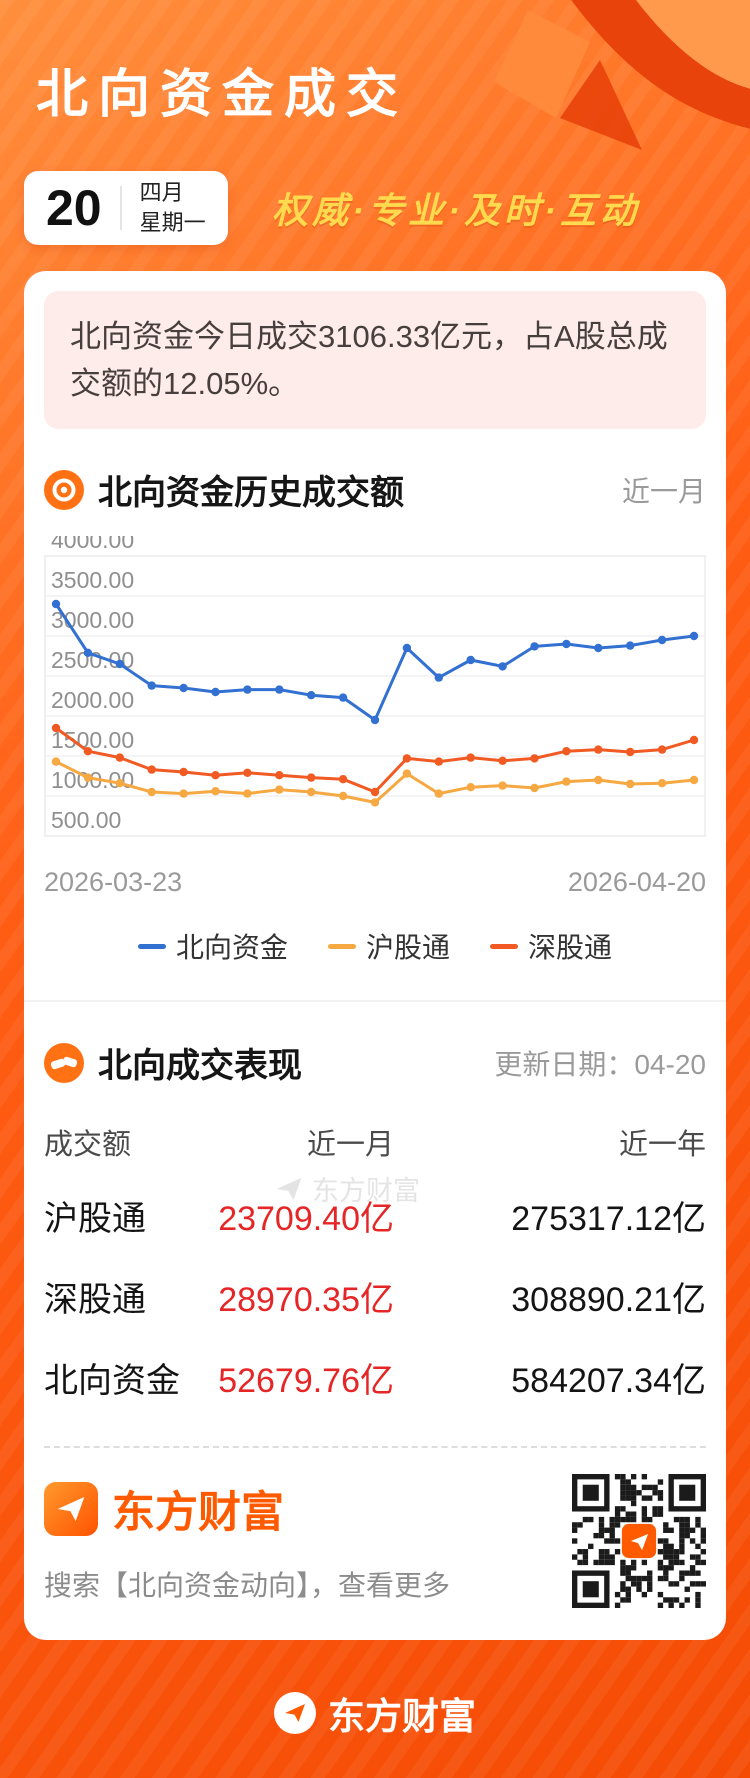 The width and height of the screenshot is (750, 1778). I want to click on notice-text: 北向资金今日成交3106.33亿元，占A股总成交额的12.05%。, so click(369, 360).